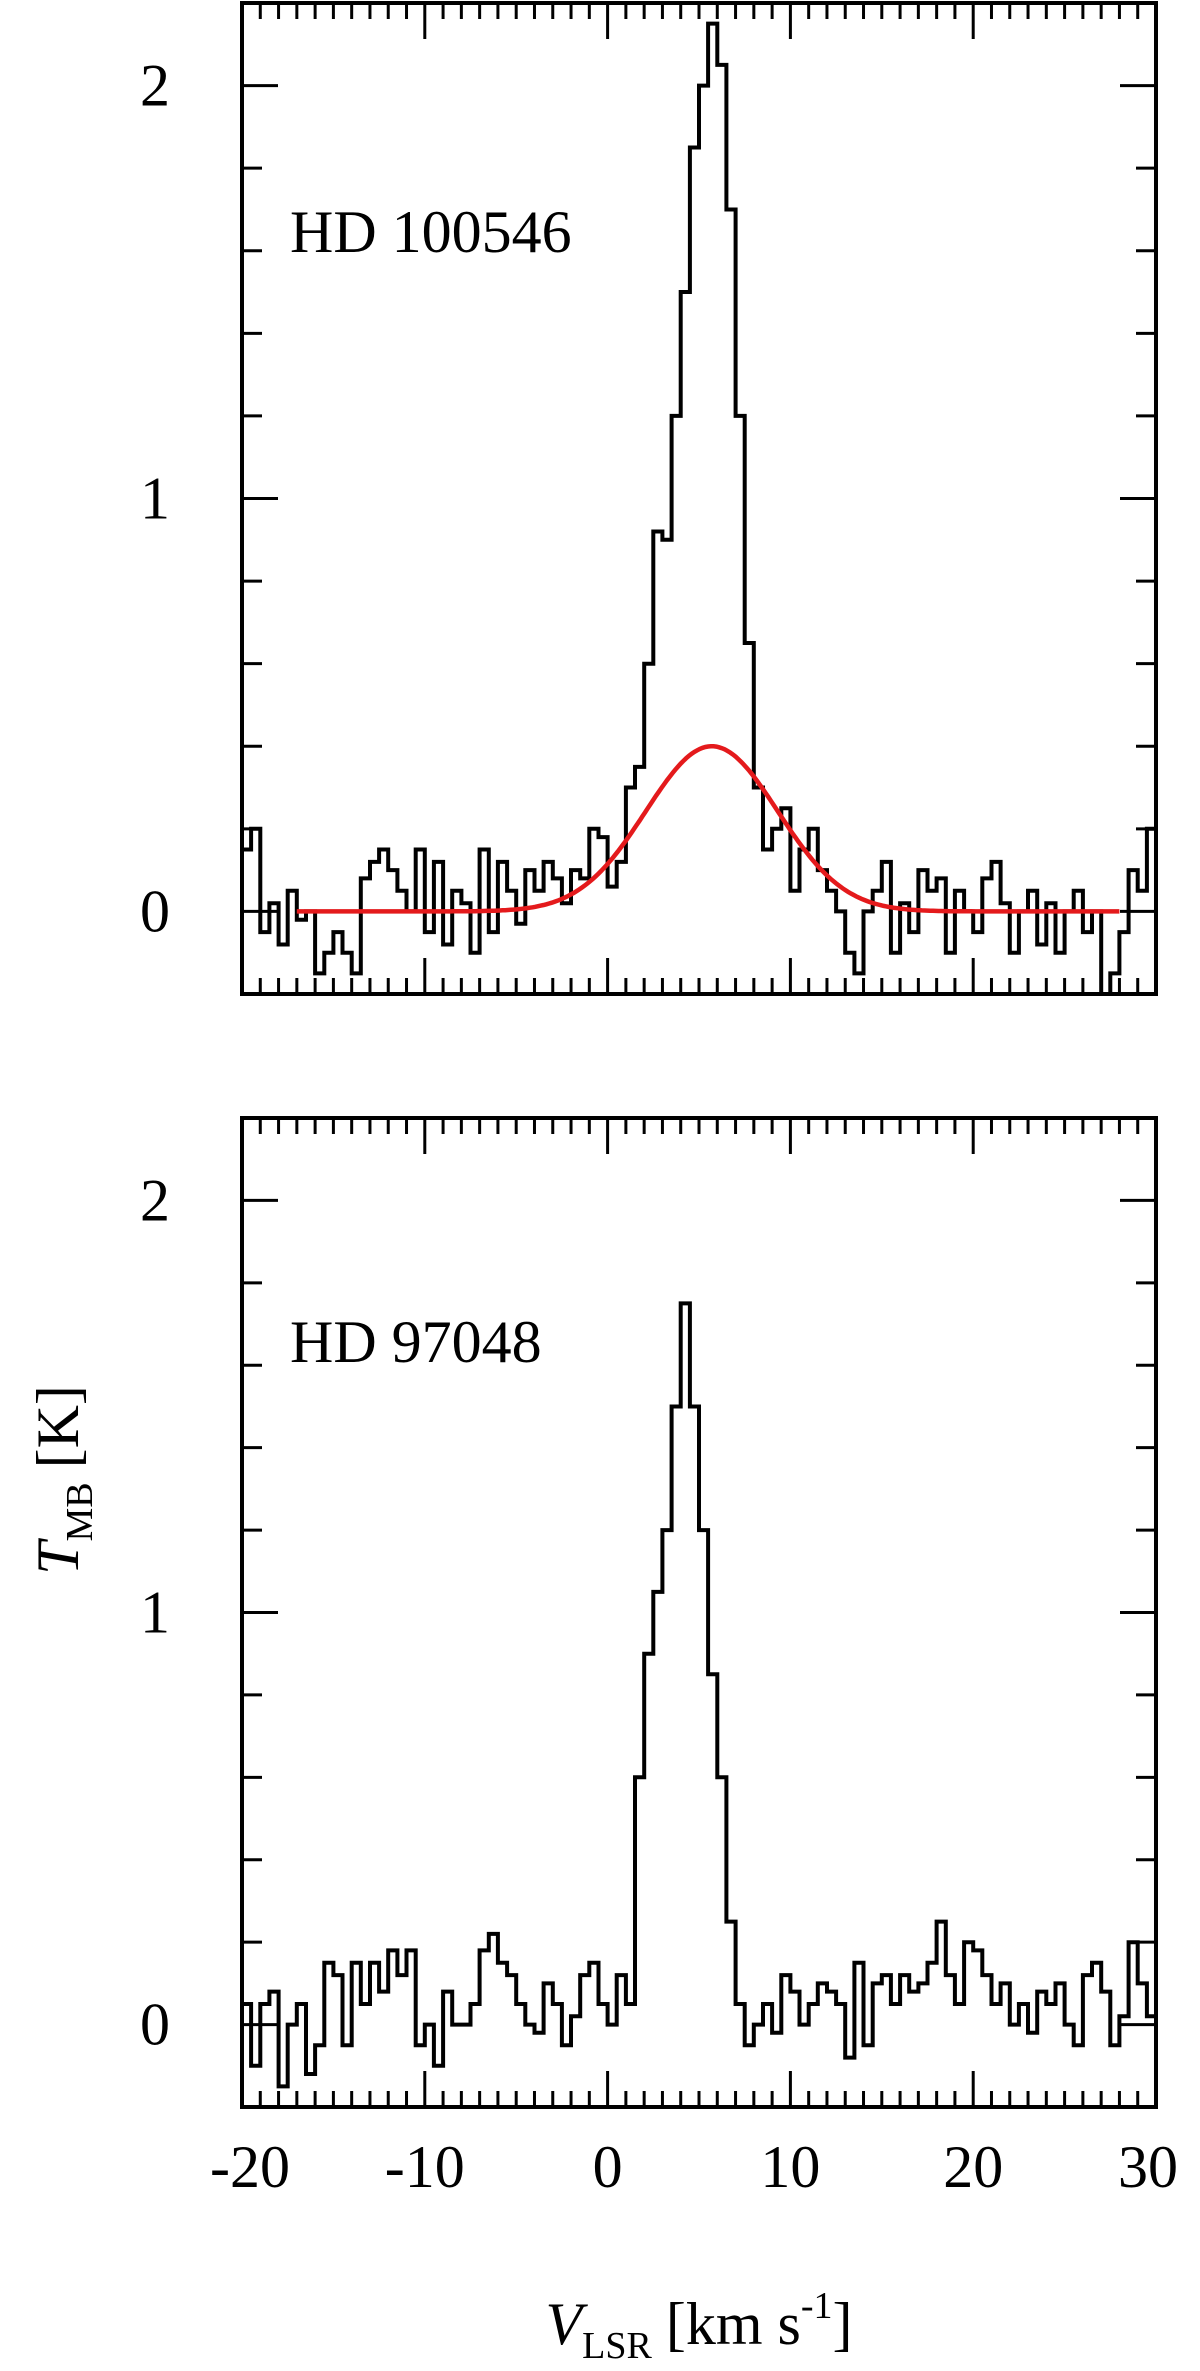 The image size is (1200, 2371). I want to click on x-axis-title-superscript: -1, so click(817, 2306).